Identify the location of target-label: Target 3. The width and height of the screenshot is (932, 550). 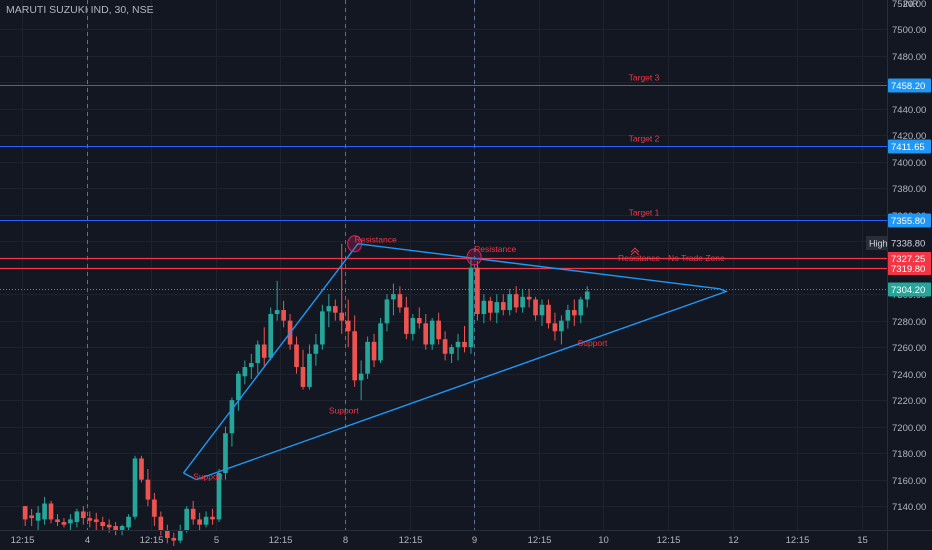
(644, 78).